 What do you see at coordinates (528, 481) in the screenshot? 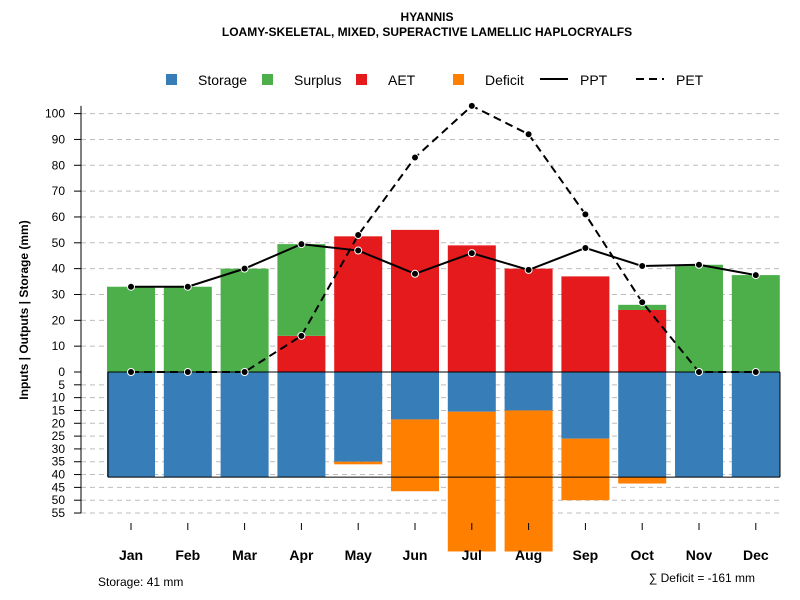
I see `bar-deficit-aug` at bounding box center [528, 481].